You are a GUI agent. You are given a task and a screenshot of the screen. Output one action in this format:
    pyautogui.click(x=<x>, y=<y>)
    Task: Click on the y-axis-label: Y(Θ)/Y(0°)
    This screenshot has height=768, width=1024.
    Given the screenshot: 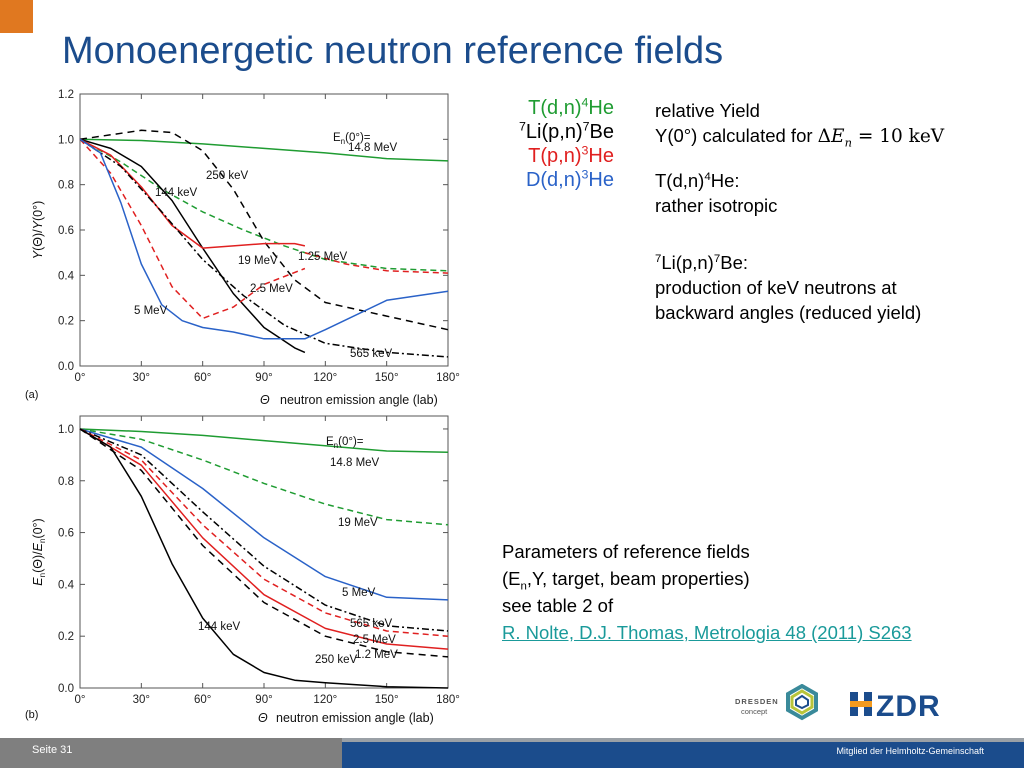 What is the action you would take?
    pyautogui.click(x=38, y=230)
    